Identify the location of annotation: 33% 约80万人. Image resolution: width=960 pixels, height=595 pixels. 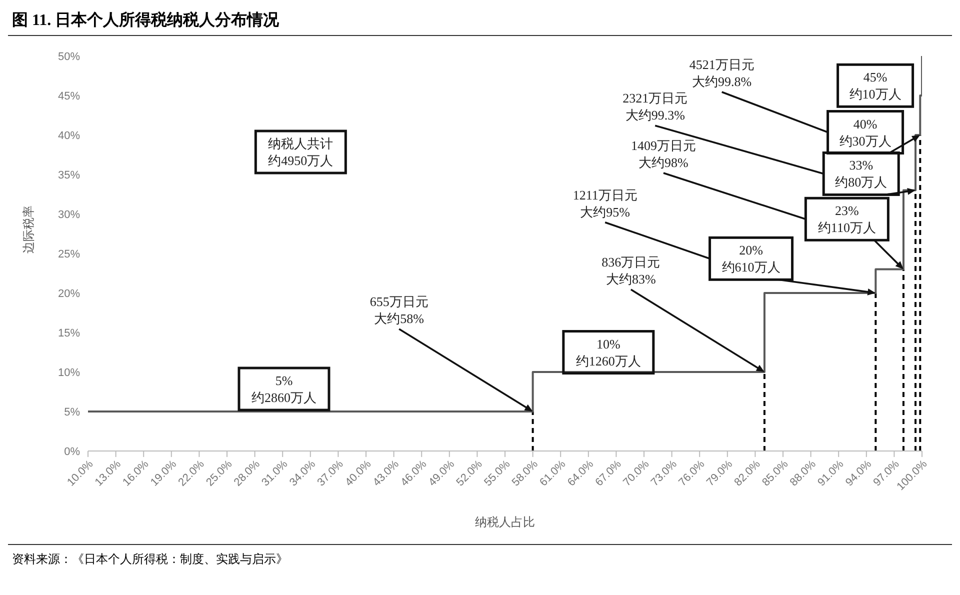
(861, 174).